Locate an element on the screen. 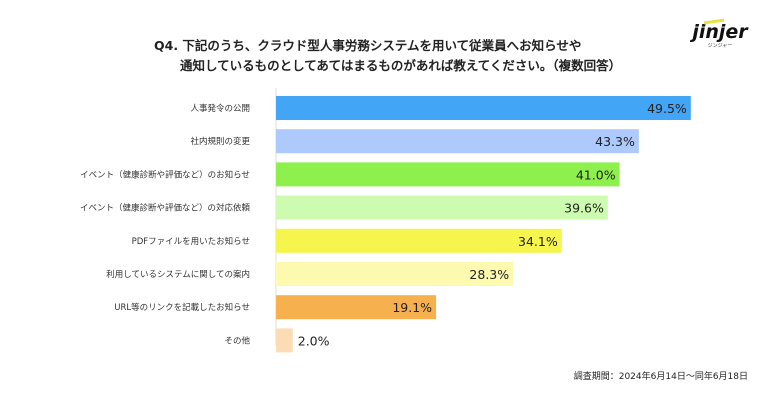  category-label: その他 is located at coordinates (237, 340).